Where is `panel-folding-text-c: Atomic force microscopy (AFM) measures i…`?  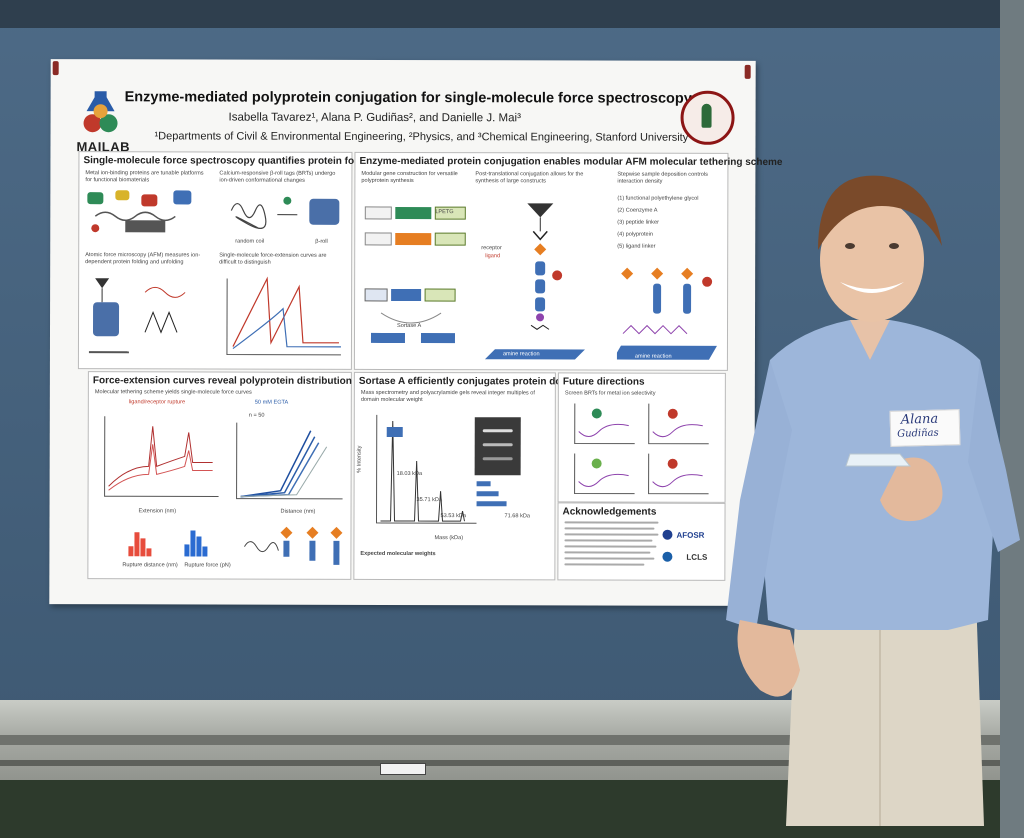
panel-folding-text-c: Atomic force microscopy (AFM) measures i… is located at coordinates (143, 259).